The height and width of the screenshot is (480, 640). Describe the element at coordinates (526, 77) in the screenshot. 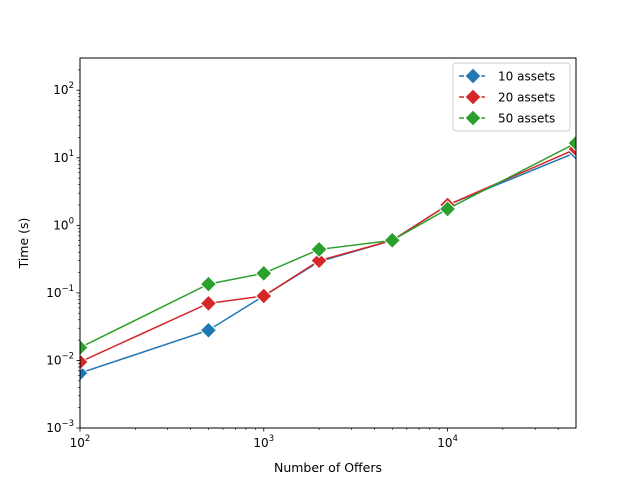

I see `legend-label: 10 assets` at that location.